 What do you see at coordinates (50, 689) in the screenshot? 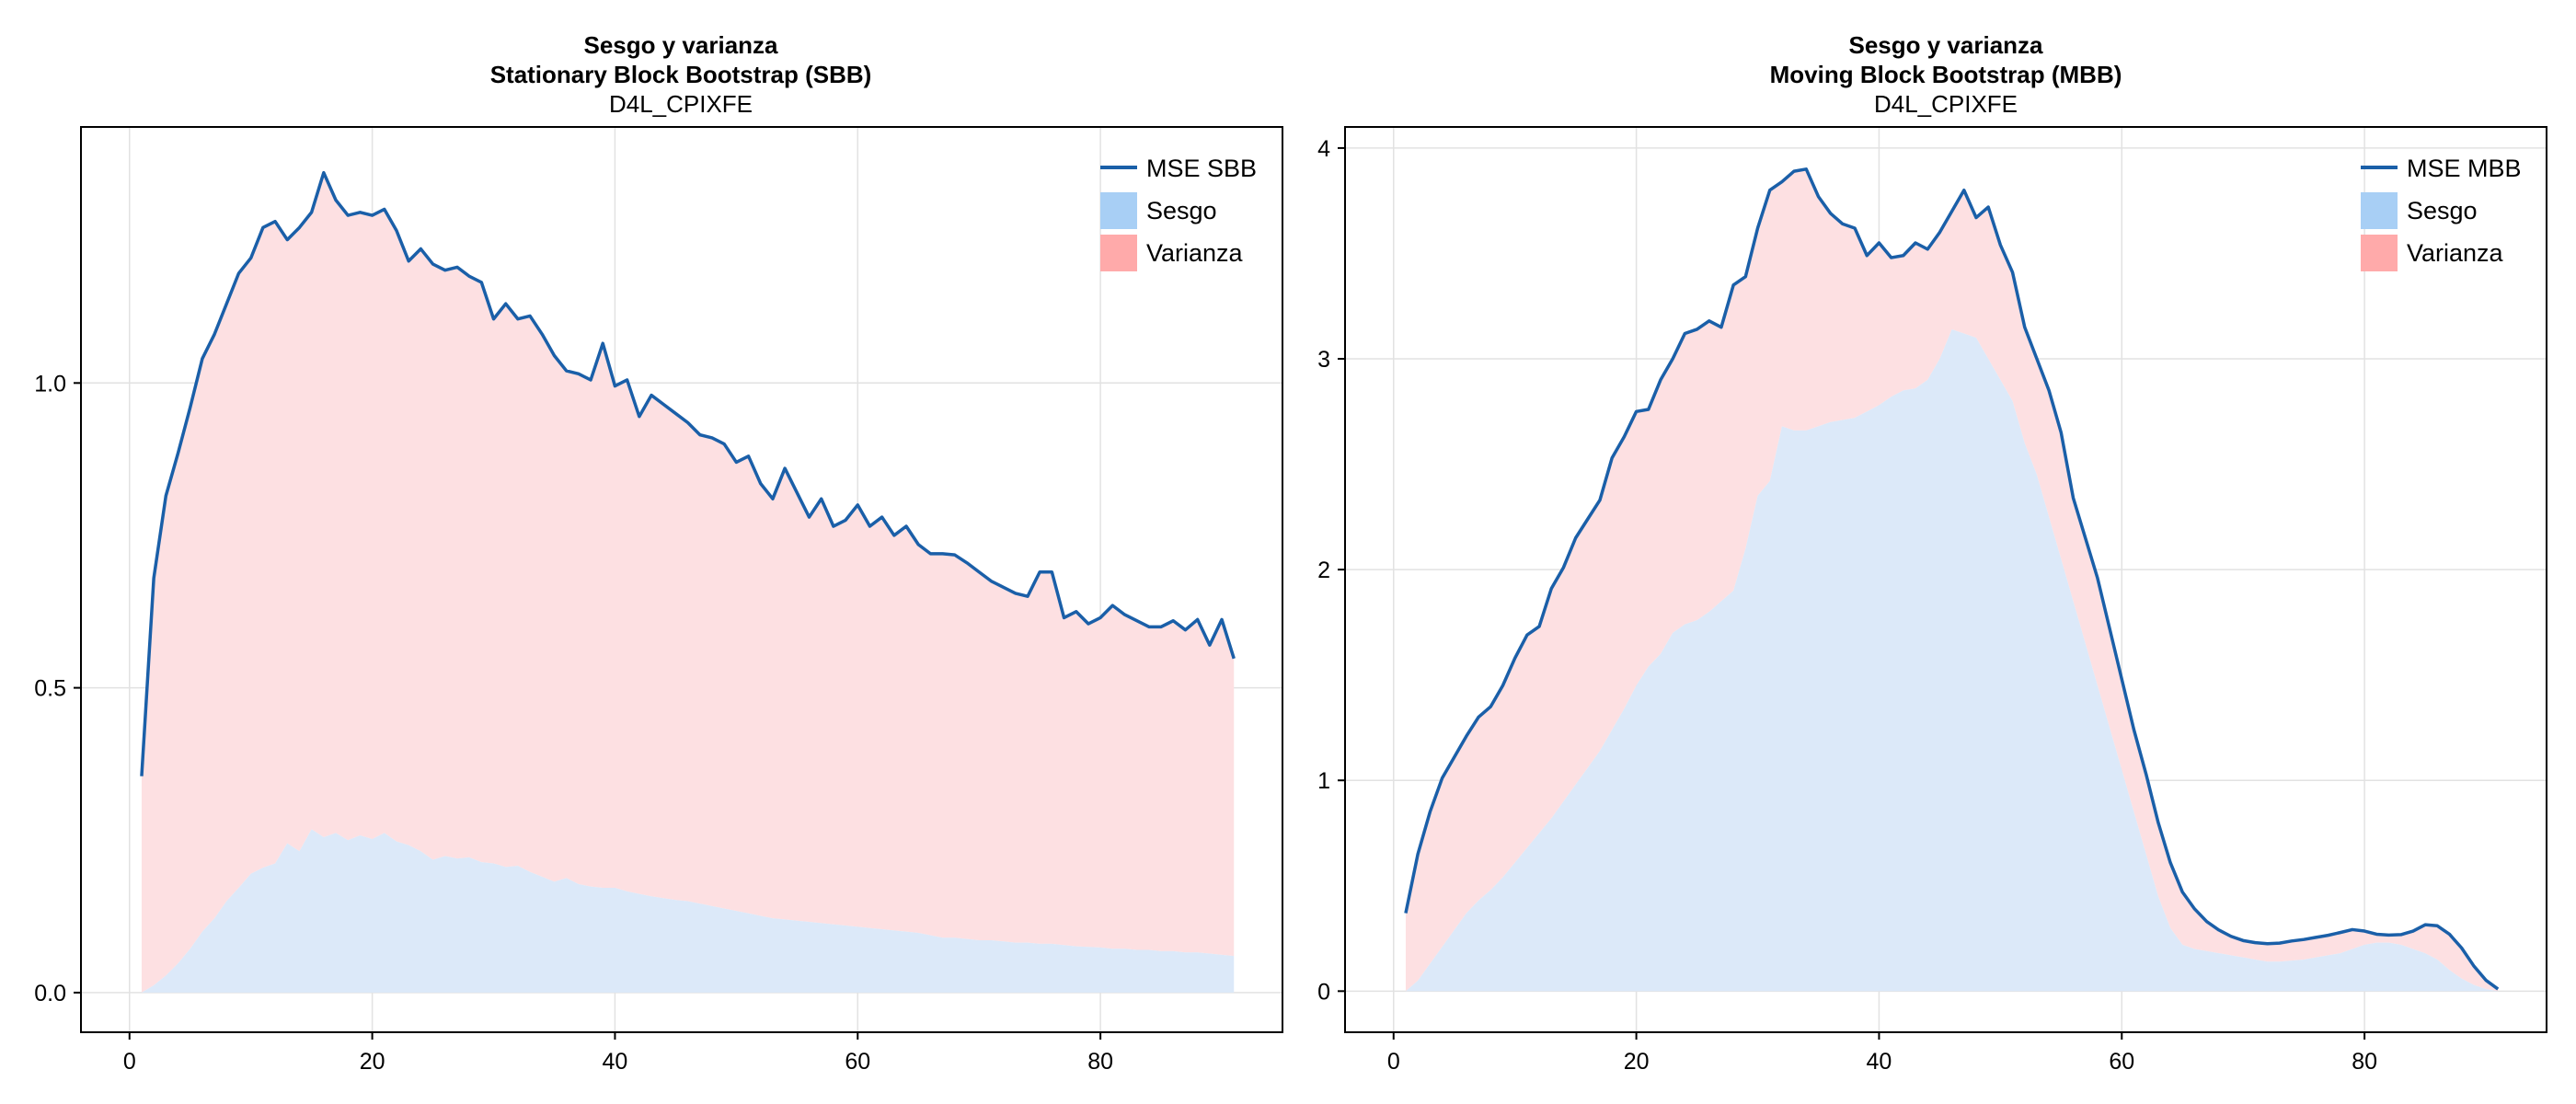
I see `y-tick-label: 0.5` at bounding box center [50, 689].